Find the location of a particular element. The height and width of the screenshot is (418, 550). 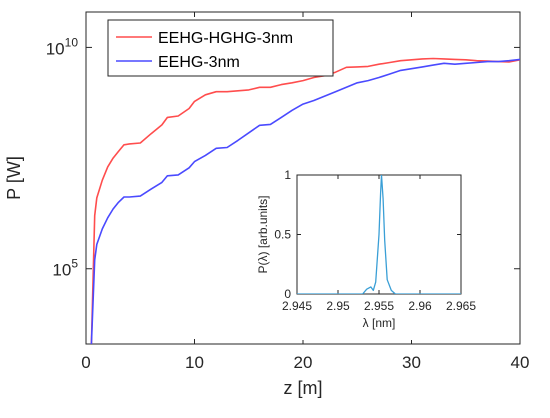

inset-x-tick-label: 2.965 is located at coordinates (461, 306).